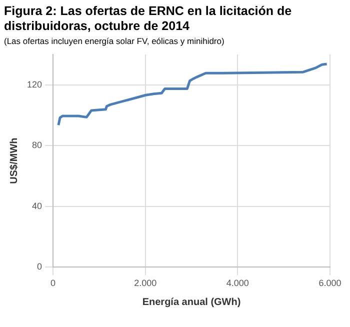  Describe the element at coordinates (145, 283) in the screenshot. I see `x-tick-label: 2.000` at that location.